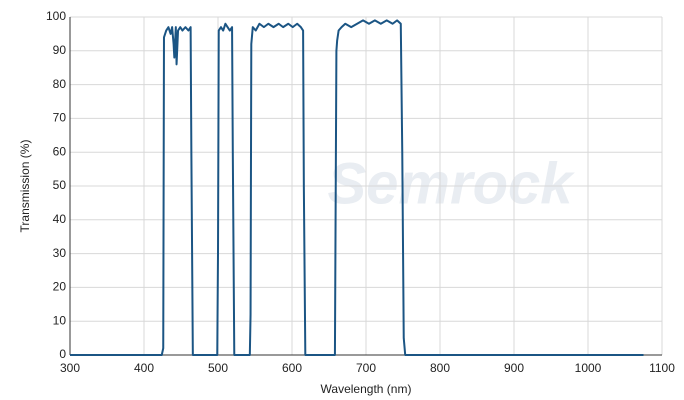 Image resolution: width=684 pixels, height=400 pixels. What do you see at coordinates (60, 84) in the screenshot?
I see `y-tick-label: 80` at bounding box center [60, 84].